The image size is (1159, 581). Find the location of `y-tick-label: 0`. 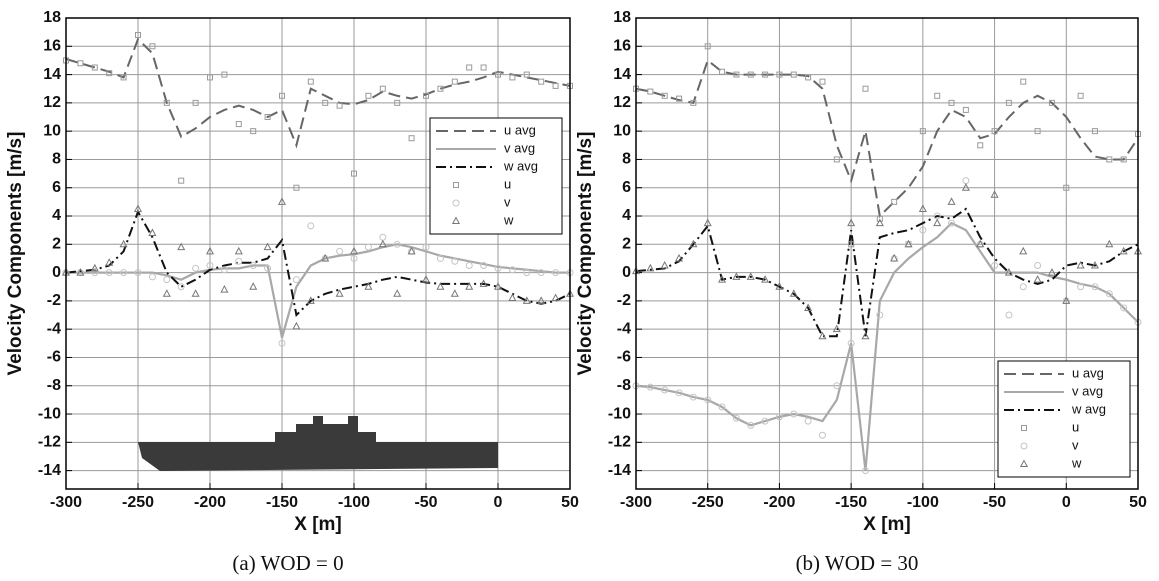

y-tick-label: 0 is located at coordinates (626, 272).